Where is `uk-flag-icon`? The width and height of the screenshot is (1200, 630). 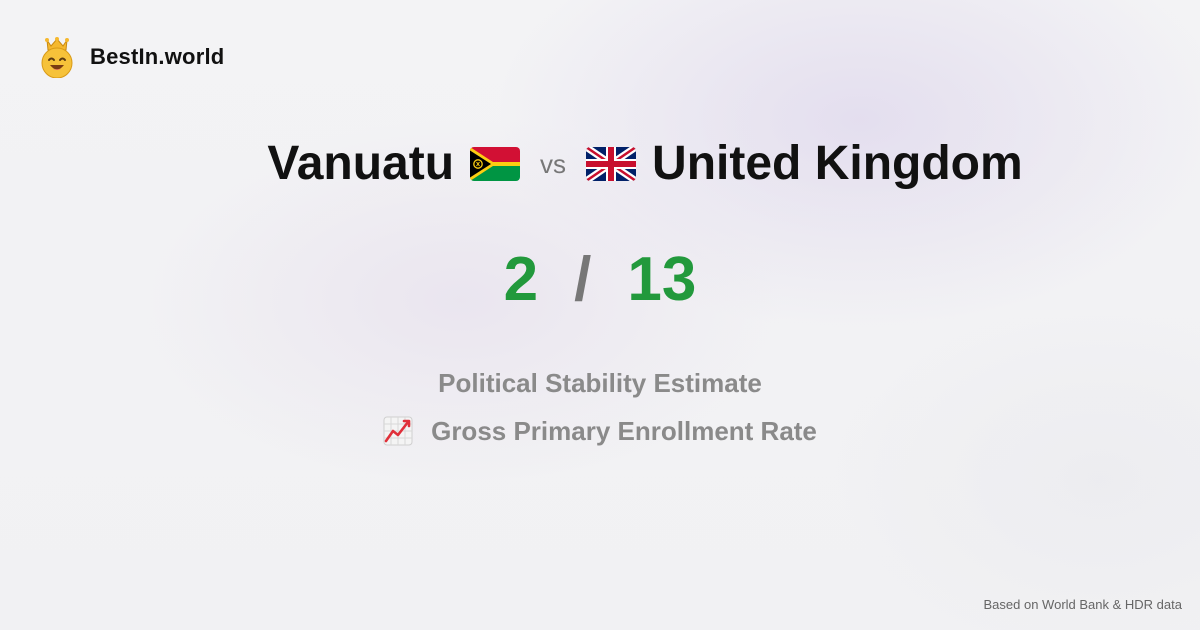 uk-flag-icon is located at coordinates (611, 164).